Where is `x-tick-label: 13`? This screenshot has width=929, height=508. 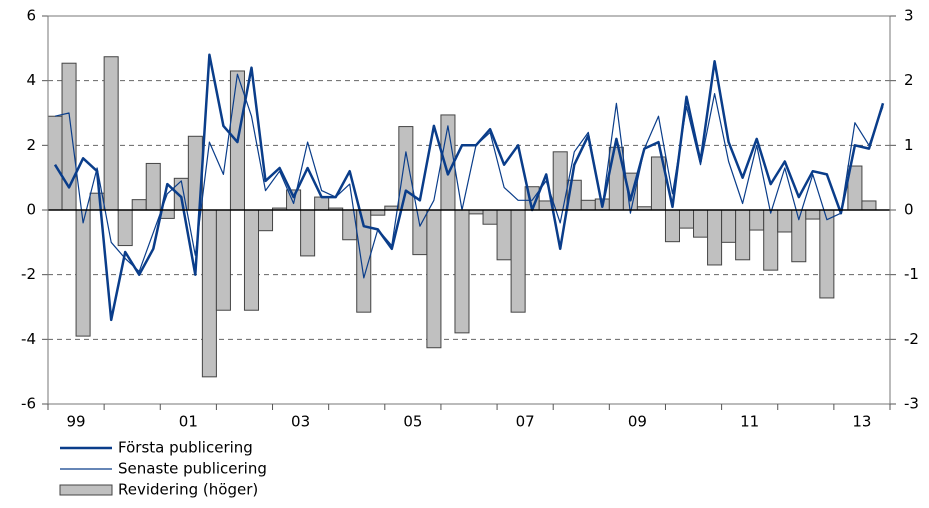
x-tick-label: 13 is located at coordinates (861, 422).